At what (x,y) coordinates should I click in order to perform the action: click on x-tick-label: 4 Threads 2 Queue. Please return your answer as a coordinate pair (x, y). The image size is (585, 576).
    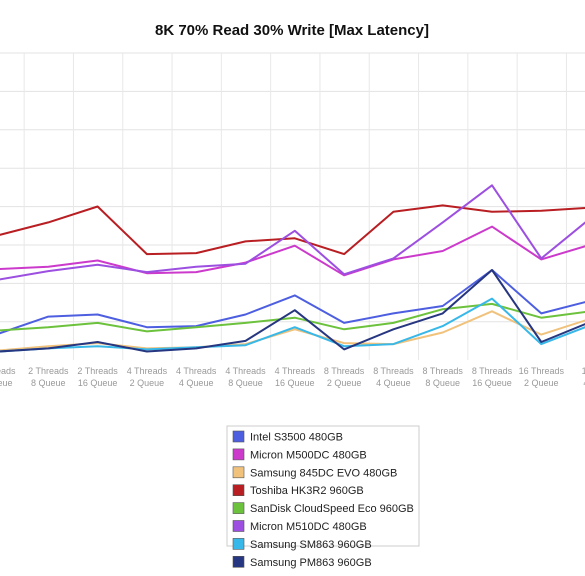
    Looking at the image, I should click on (147, 377).